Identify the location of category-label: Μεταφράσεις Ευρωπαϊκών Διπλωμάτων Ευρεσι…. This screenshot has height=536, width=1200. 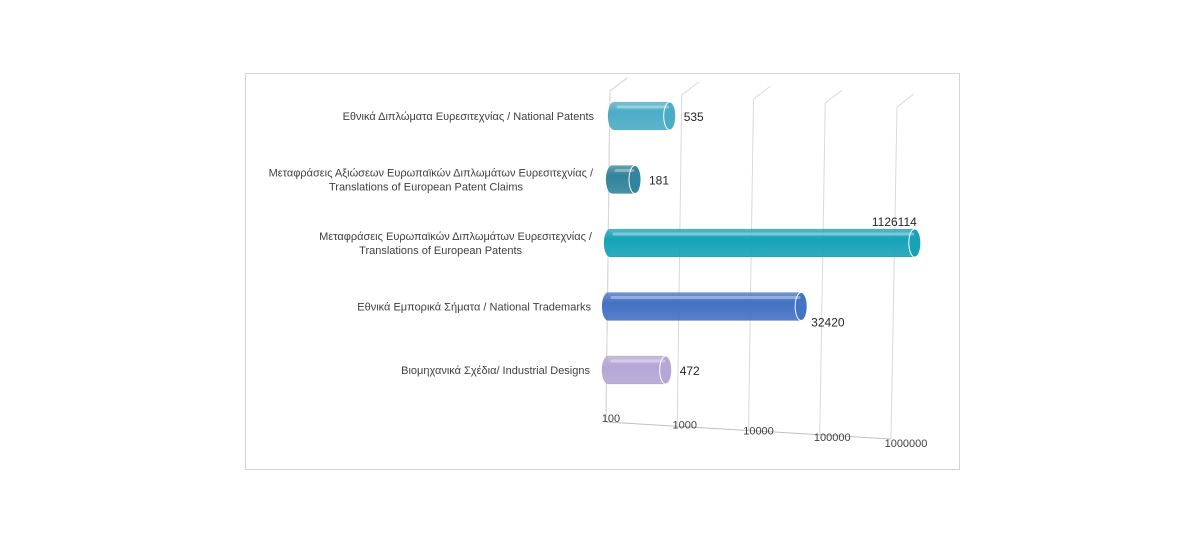
(456, 244).